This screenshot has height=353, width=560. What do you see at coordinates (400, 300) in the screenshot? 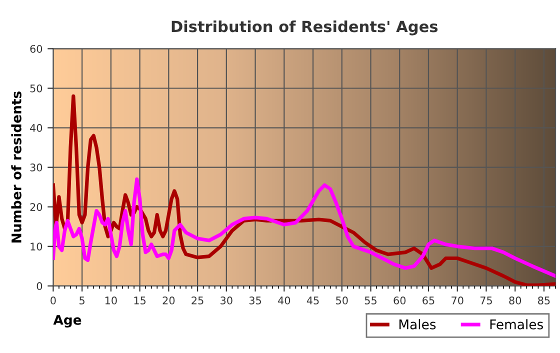
I see `x-tick-label: 60` at bounding box center [400, 300].